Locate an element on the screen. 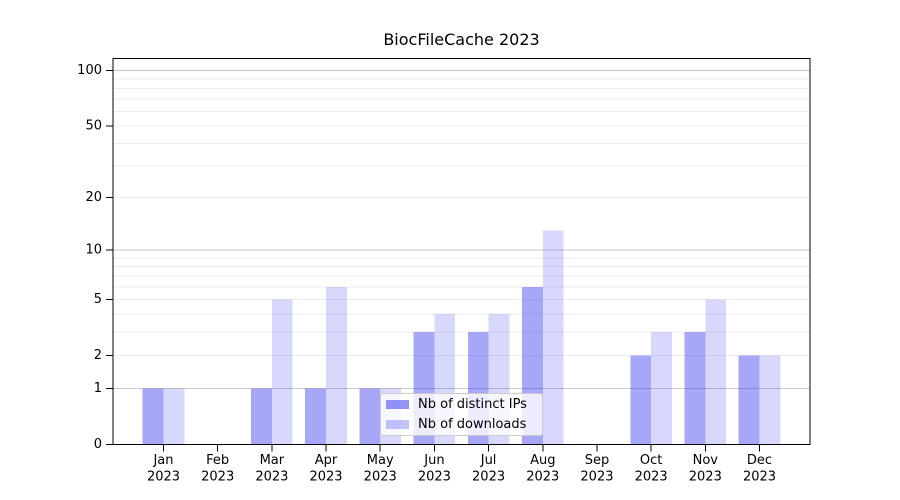  x-tick-label: Dec 2023 is located at coordinates (759, 469).